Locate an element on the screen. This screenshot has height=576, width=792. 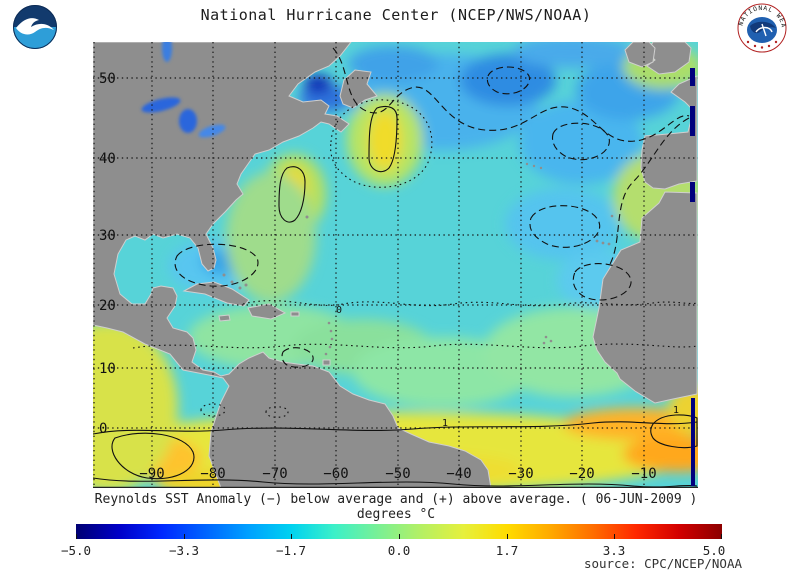
land-trinidad is located at coordinates (326, 362).